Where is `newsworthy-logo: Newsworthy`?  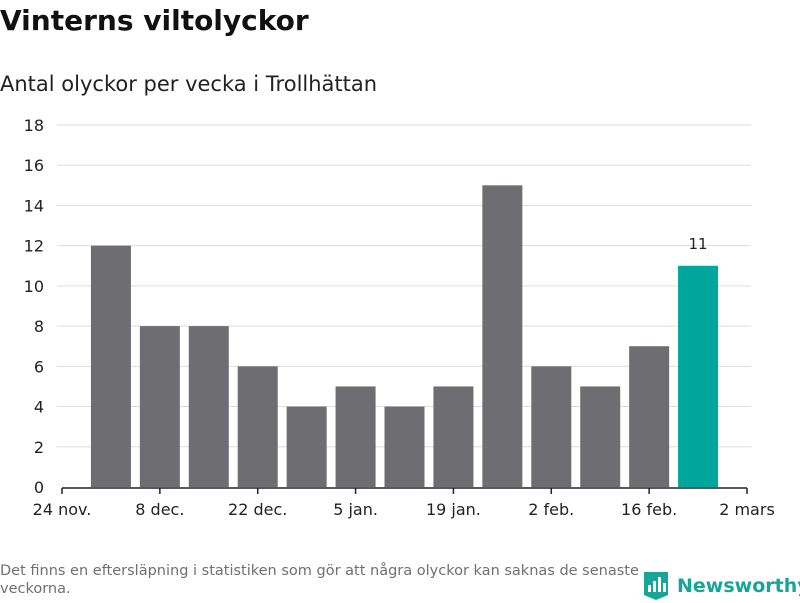 newsworthy-logo: Newsworthy is located at coordinates (721, 586).